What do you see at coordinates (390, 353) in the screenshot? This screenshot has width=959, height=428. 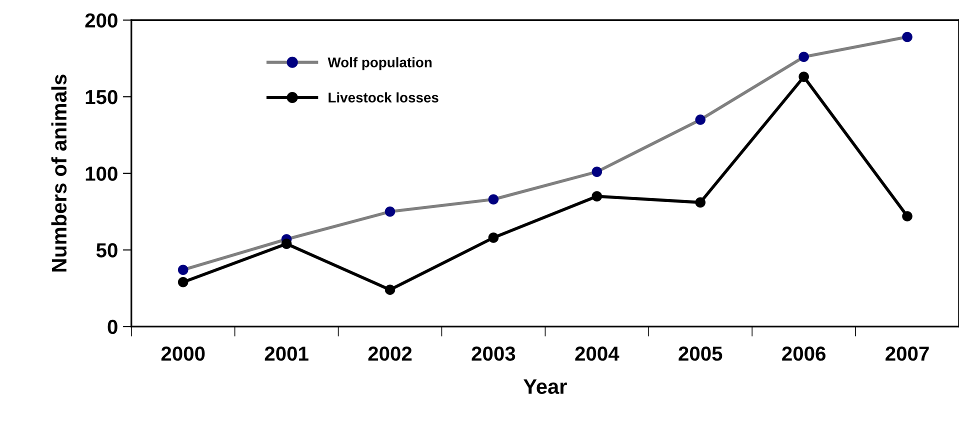 I see `x-tick-label: 2002` at bounding box center [390, 353].